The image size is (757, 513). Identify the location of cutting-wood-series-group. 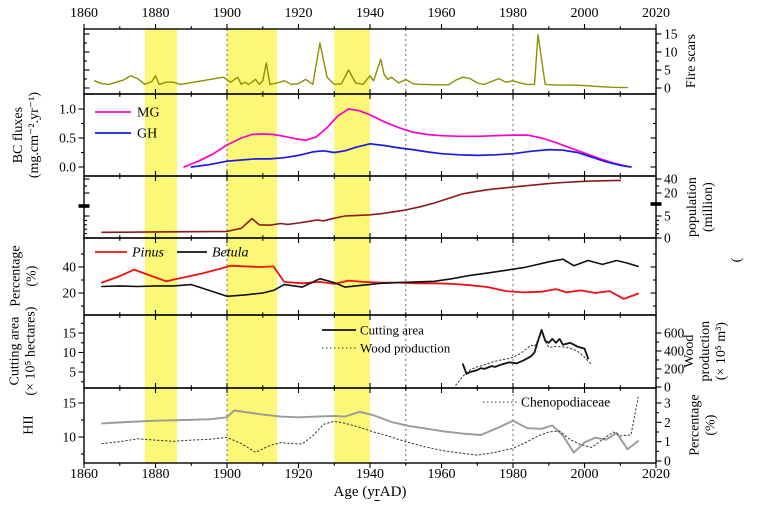
(524, 357).